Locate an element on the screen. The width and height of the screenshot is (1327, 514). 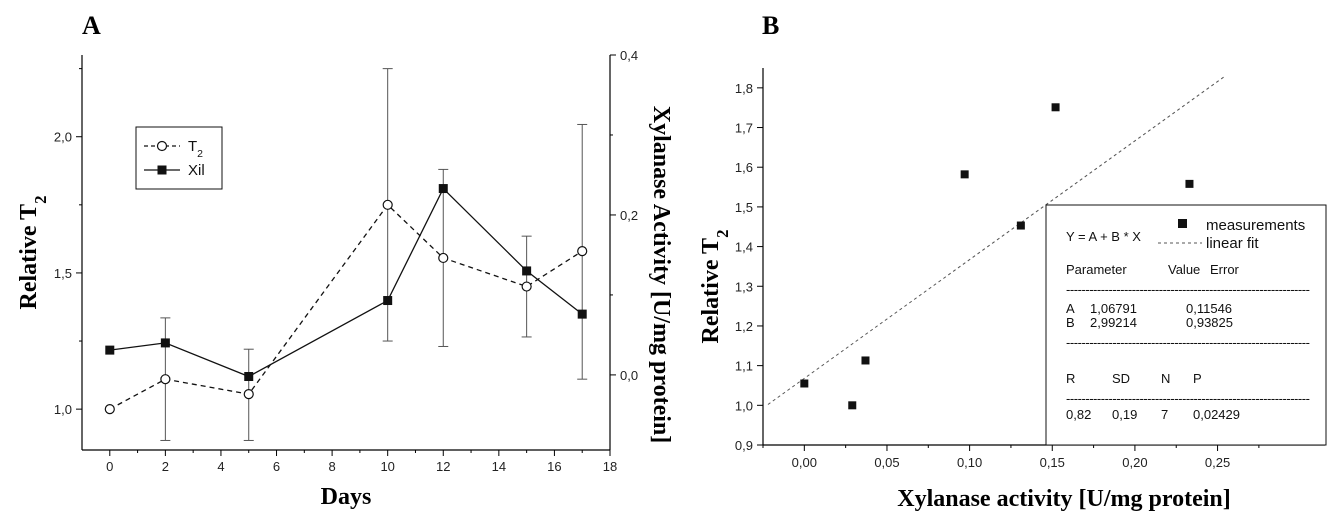
stats-equation: Y = A + B * X is located at coordinates (1103, 236).